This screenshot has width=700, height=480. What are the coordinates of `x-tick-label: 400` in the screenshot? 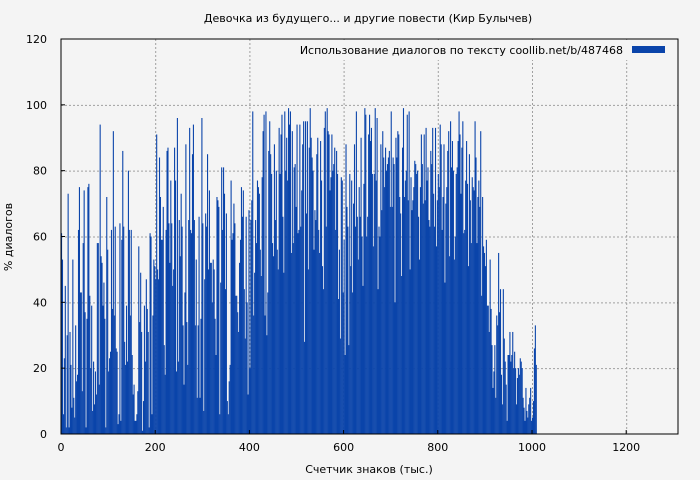 It's located at (249, 447).